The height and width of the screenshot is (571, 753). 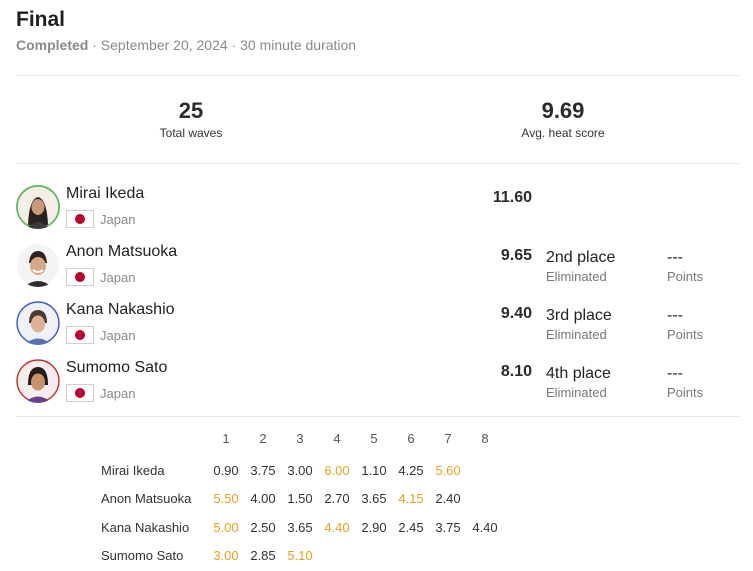 I want to click on place-label: 4th place, so click(x=578, y=373).